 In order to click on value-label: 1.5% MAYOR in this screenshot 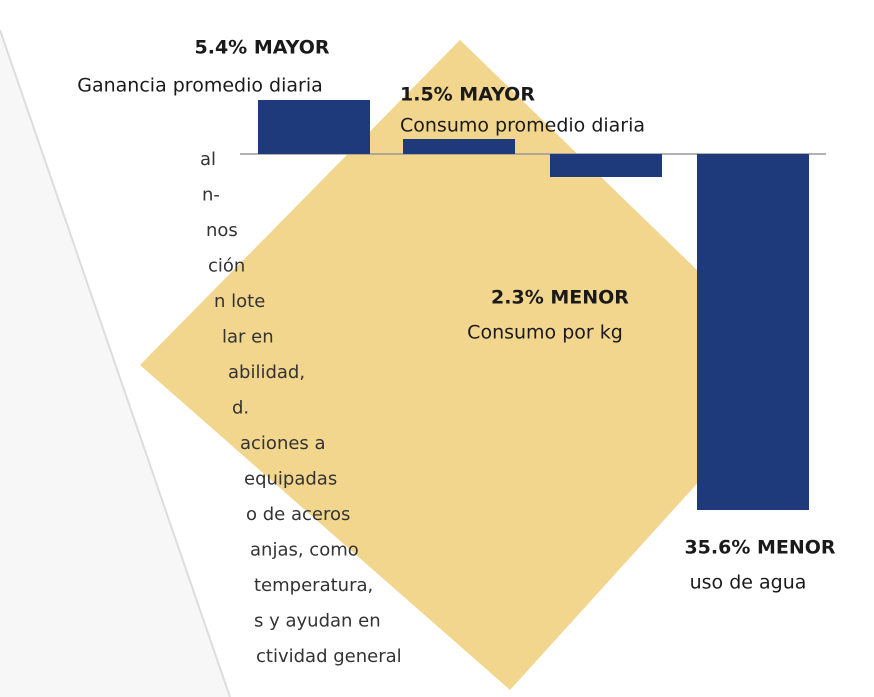, I will do `click(467, 95)`.